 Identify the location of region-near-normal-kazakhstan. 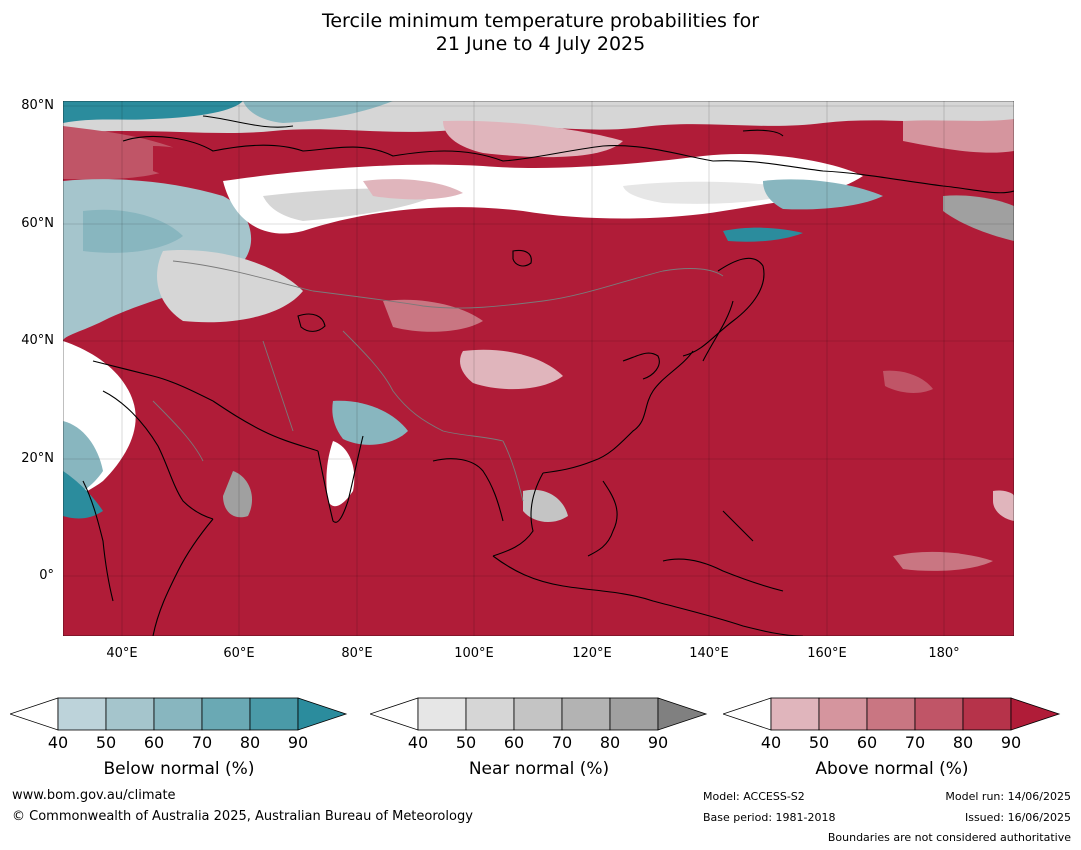
(230, 286).